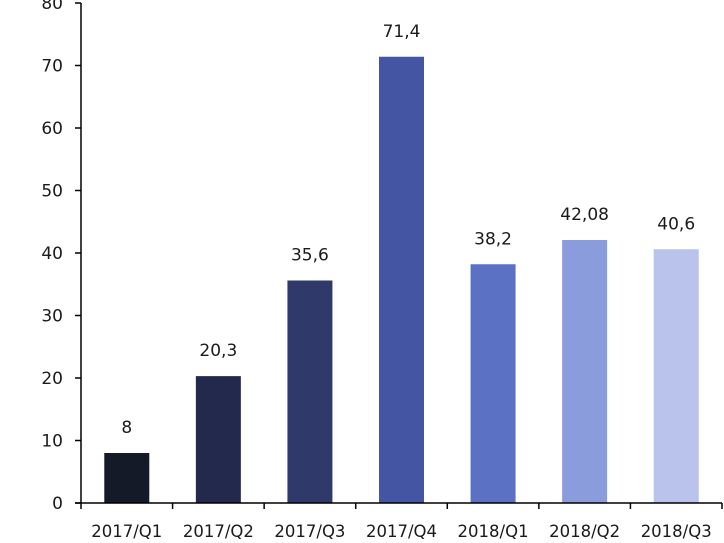  Describe the element at coordinates (493, 531) in the screenshot. I see `x-tick-label: 2018/Q1` at that location.